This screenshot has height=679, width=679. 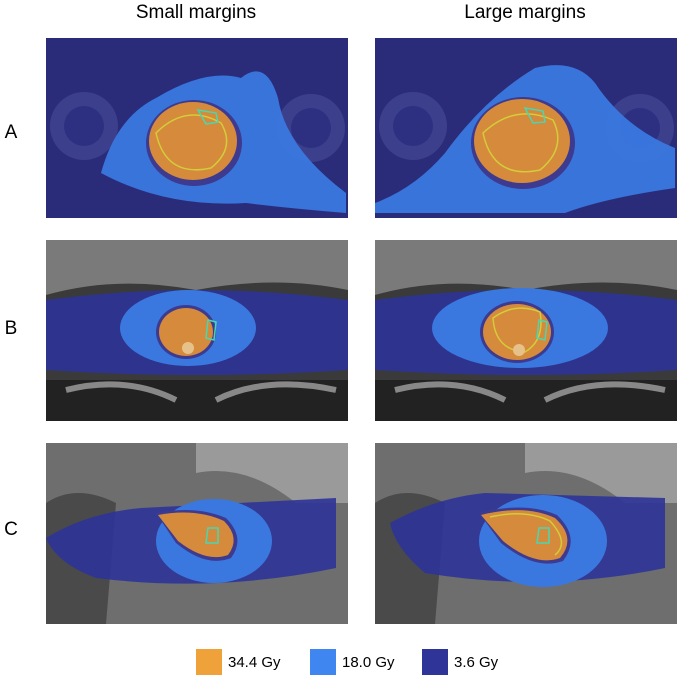 I want to click on swatch-orange, so click(x=209, y=662).